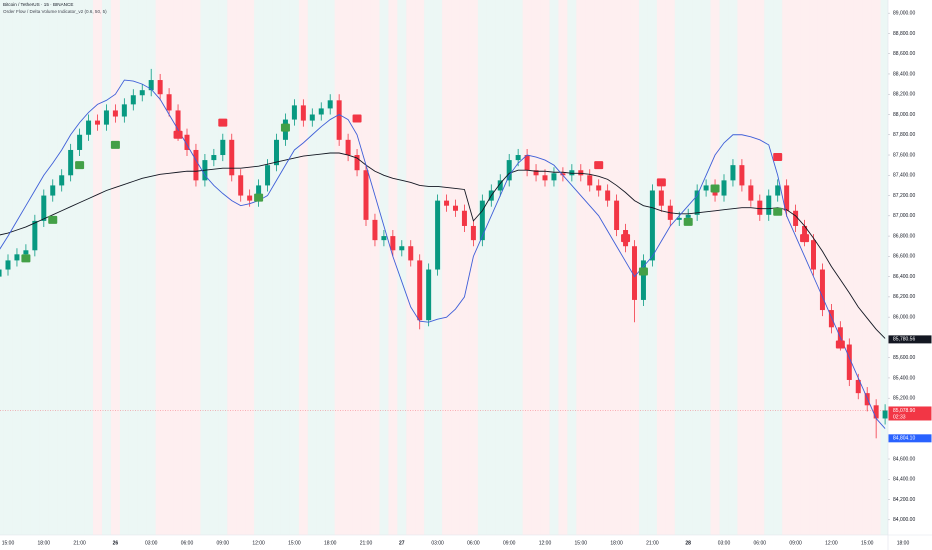 Image resolution: width=932 pixels, height=550 pixels. I want to click on price-label: 84,804.10, so click(904, 439).